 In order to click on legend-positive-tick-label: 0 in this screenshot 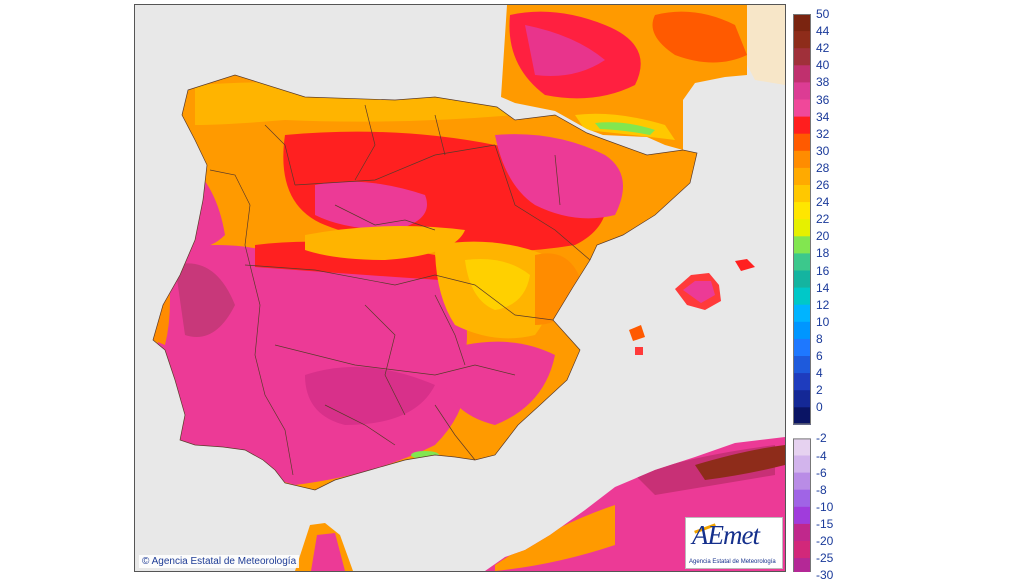, I will do `click(819, 407)`.